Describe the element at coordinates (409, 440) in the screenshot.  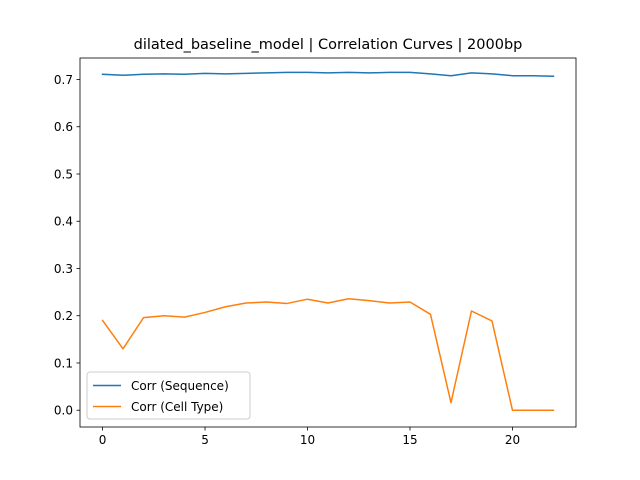
I see `x-tick-label: 15` at that location.